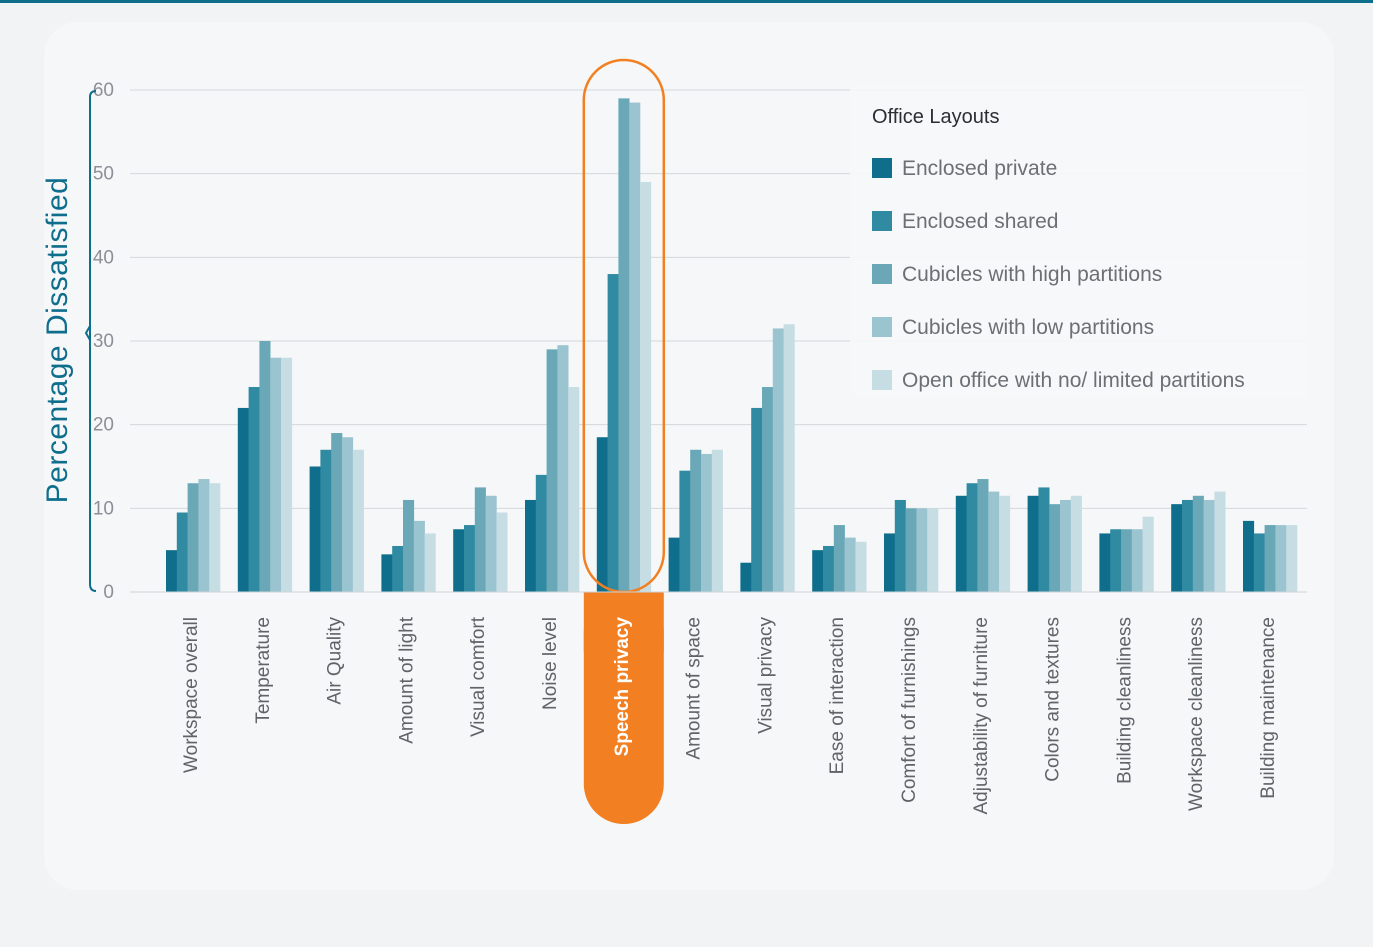  What do you see at coordinates (1028, 327) in the screenshot?
I see `legend-item-label: Cubicles with low partitions` at bounding box center [1028, 327].